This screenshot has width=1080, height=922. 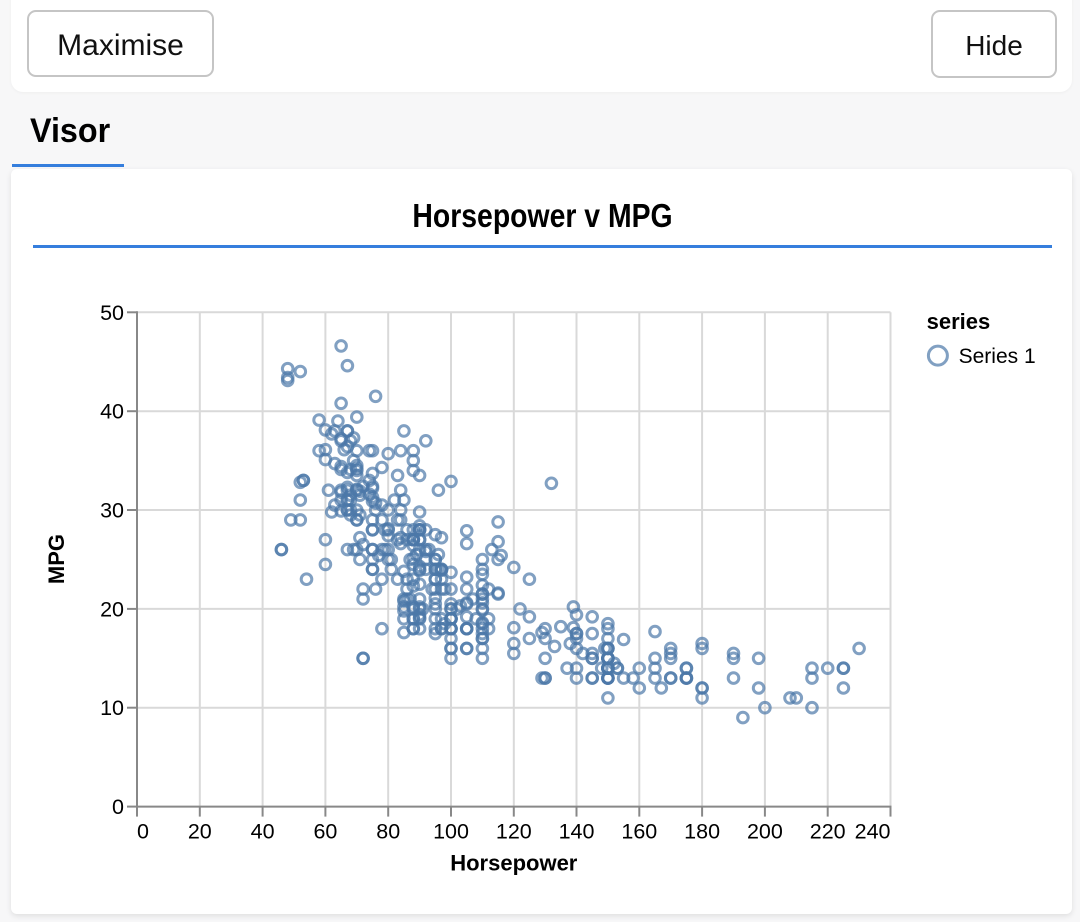 I want to click on svg-text: 120, so click(x=514, y=832).